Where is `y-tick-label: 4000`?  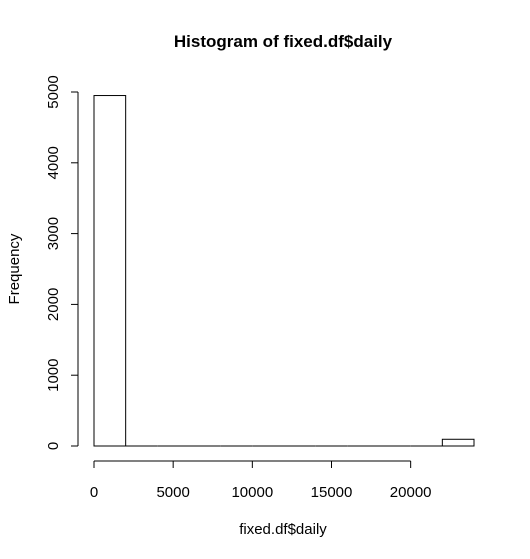 y-tick-label: 4000 is located at coordinates (53, 162).